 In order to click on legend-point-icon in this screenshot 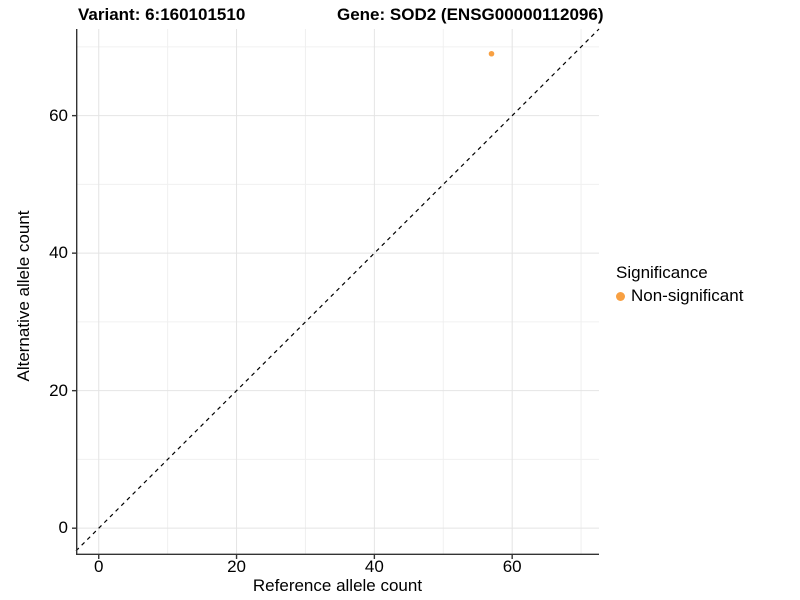, I will do `click(620, 296)`.